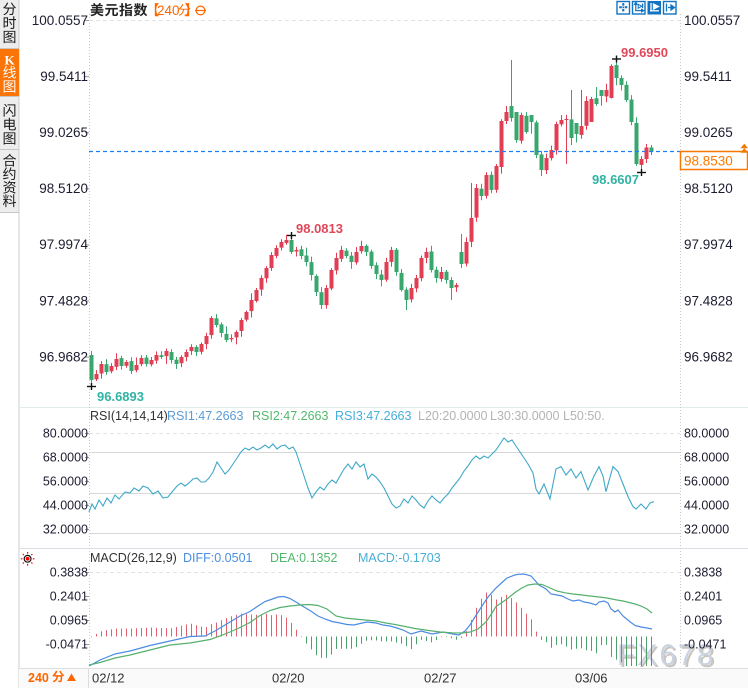  Describe the element at coordinates (399, 558) in the screenshot. I see `svg-text: MACD:-0.1703` at that location.